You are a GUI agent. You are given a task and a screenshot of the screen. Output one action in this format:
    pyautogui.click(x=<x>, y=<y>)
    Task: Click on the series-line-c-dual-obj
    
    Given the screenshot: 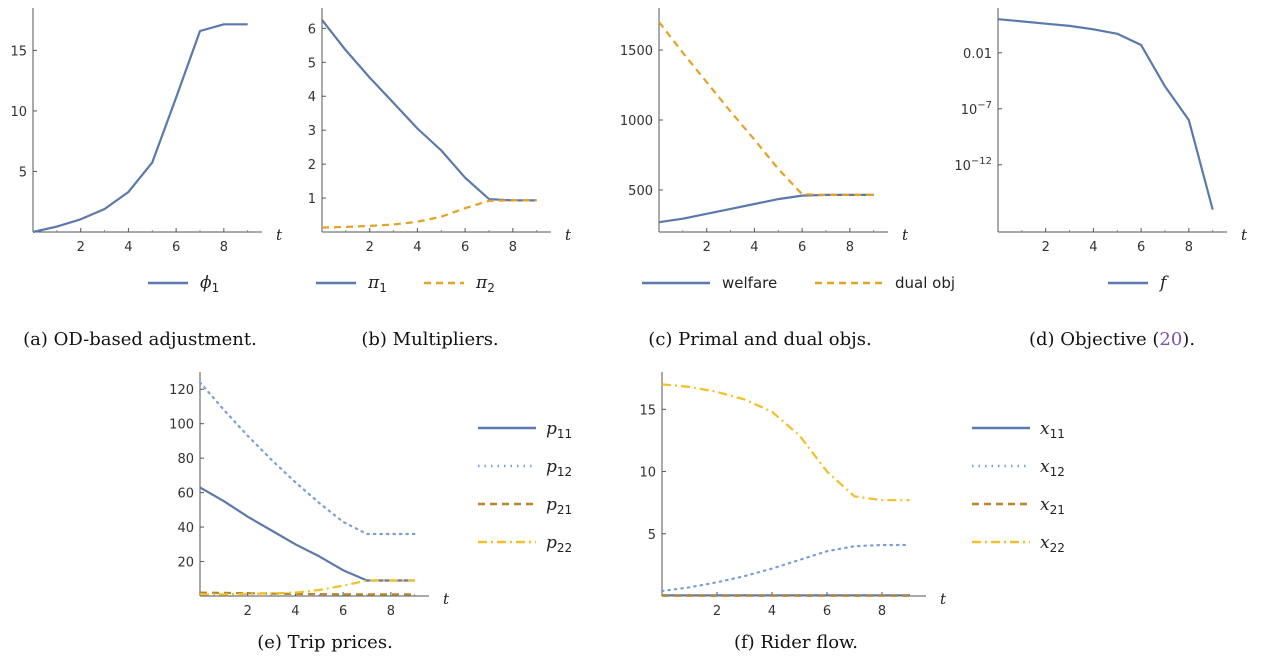 What is the action you would take?
    pyautogui.click(x=766, y=108)
    